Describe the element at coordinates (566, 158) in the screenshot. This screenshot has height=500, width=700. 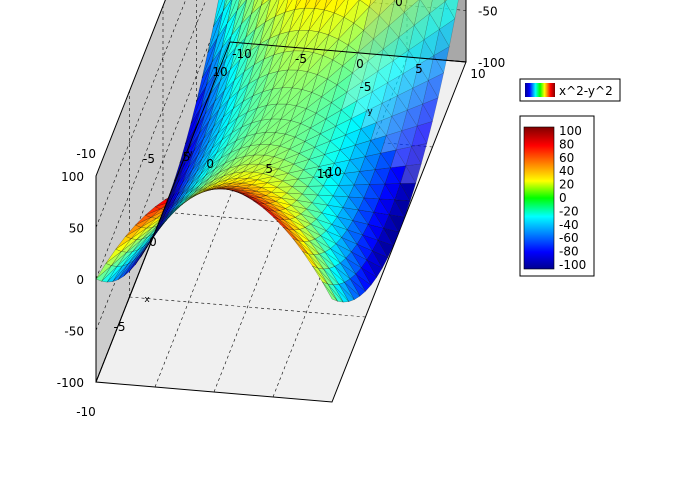
I see `colorbar-tick-label: 60` at that location.